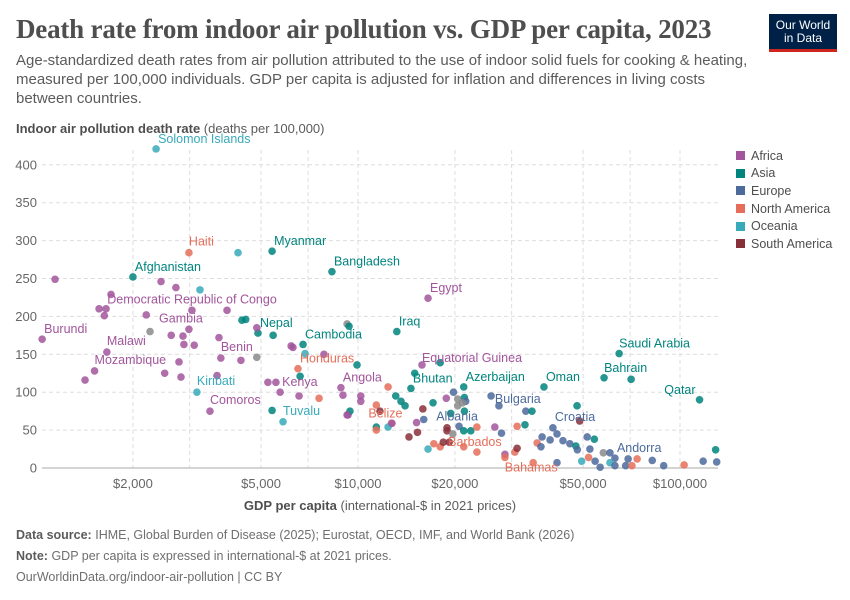  What do you see at coordinates (784, 156) in the screenshot?
I see `legend-item-africa: Africa` at bounding box center [784, 156].